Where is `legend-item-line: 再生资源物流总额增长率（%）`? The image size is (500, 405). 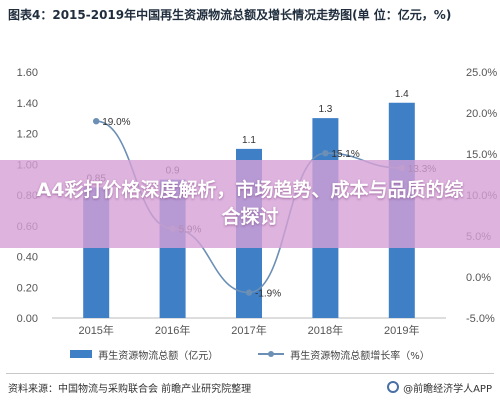
legend-item-line: 再生资源物流总额增长率（%） is located at coordinates (344, 354).